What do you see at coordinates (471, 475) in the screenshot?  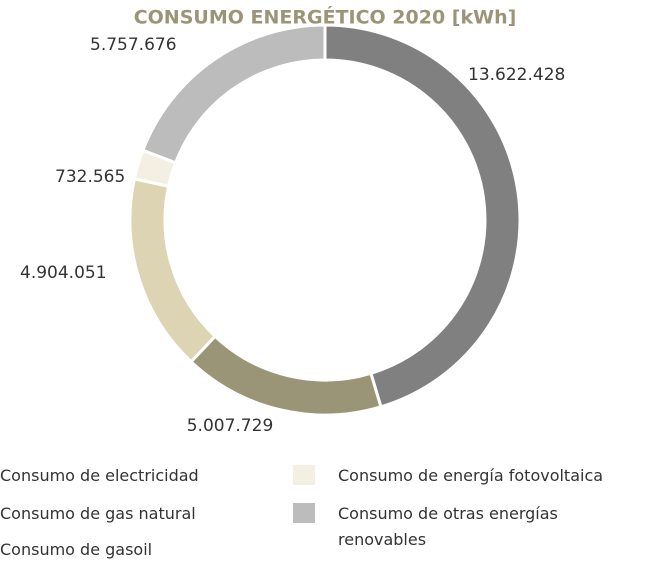 I see `legend-label: Consumo de energía fotovoltaica` at bounding box center [471, 475].